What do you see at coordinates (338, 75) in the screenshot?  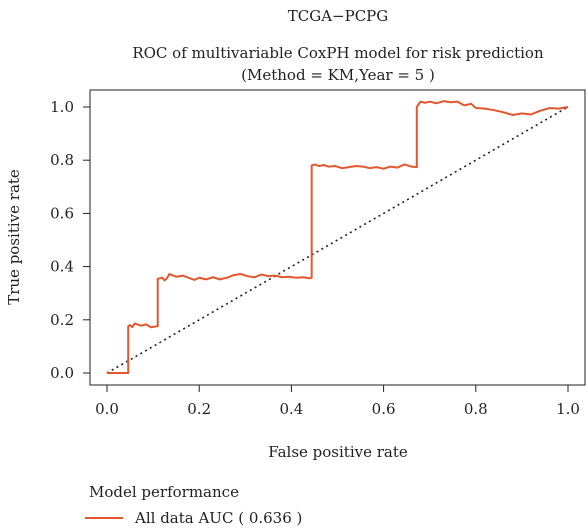 I see `chart-title-line2: (Method = KM,Year = 5 )` at bounding box center [338, 75].